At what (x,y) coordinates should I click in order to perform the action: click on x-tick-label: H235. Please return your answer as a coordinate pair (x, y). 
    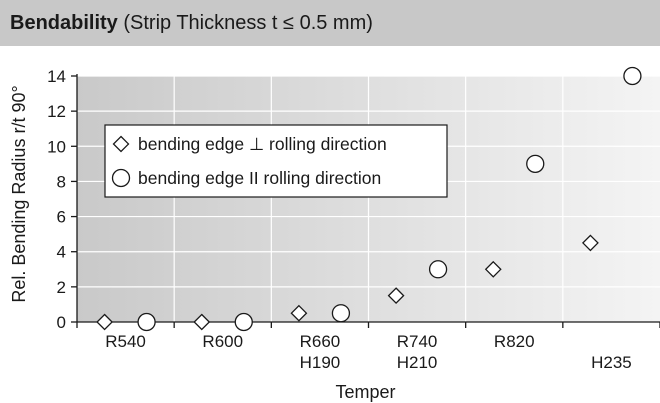
    Looking at the image, I should click on (611, 362).